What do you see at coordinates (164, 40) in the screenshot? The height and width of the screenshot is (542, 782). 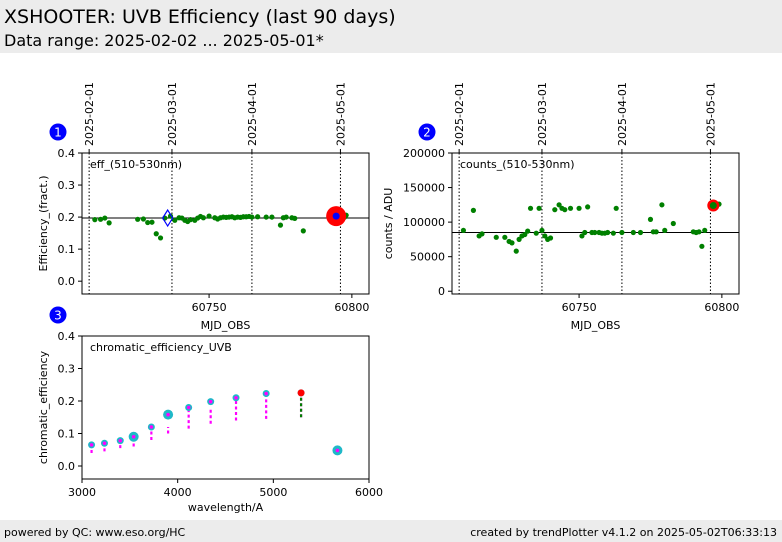 I see `page-subtitle: Data range: 2025-02-02 ... 2025-05-01*` at bounding box center [164, 40].